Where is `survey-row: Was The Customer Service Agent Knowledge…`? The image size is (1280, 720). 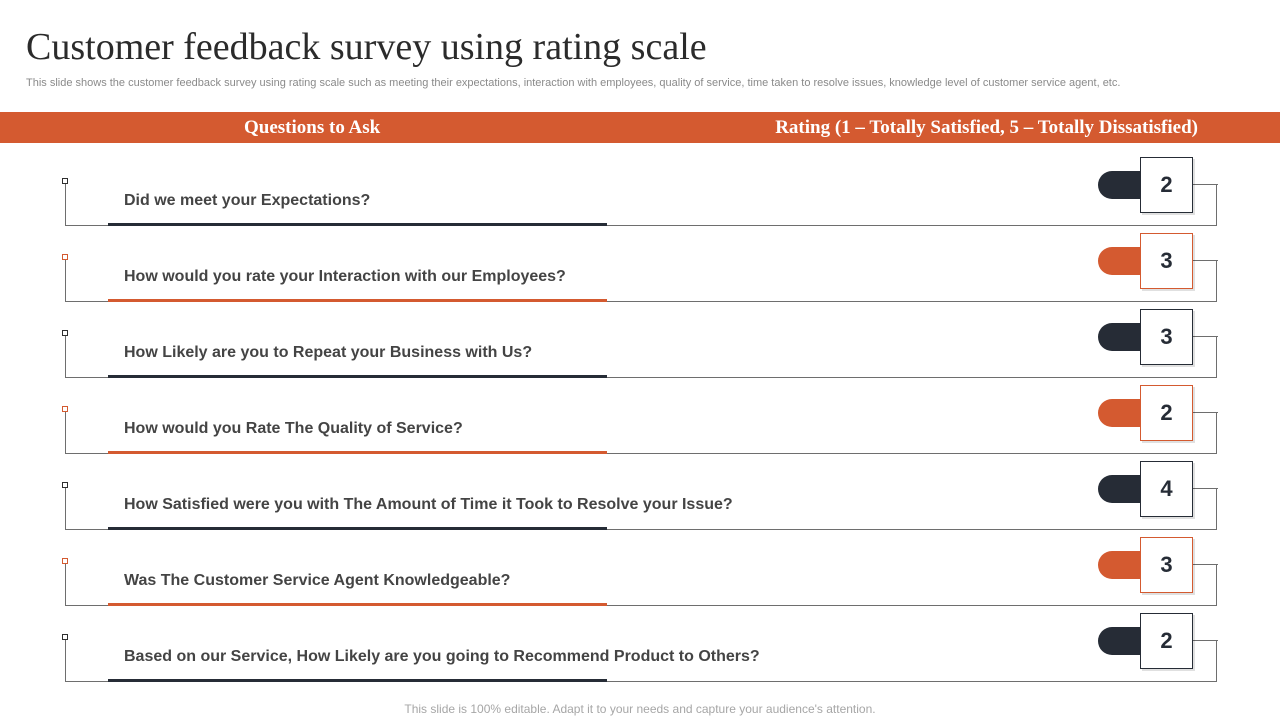 survey-row: Was The Customer Service Agent Knowledge… is located at coordinates (640, 570).